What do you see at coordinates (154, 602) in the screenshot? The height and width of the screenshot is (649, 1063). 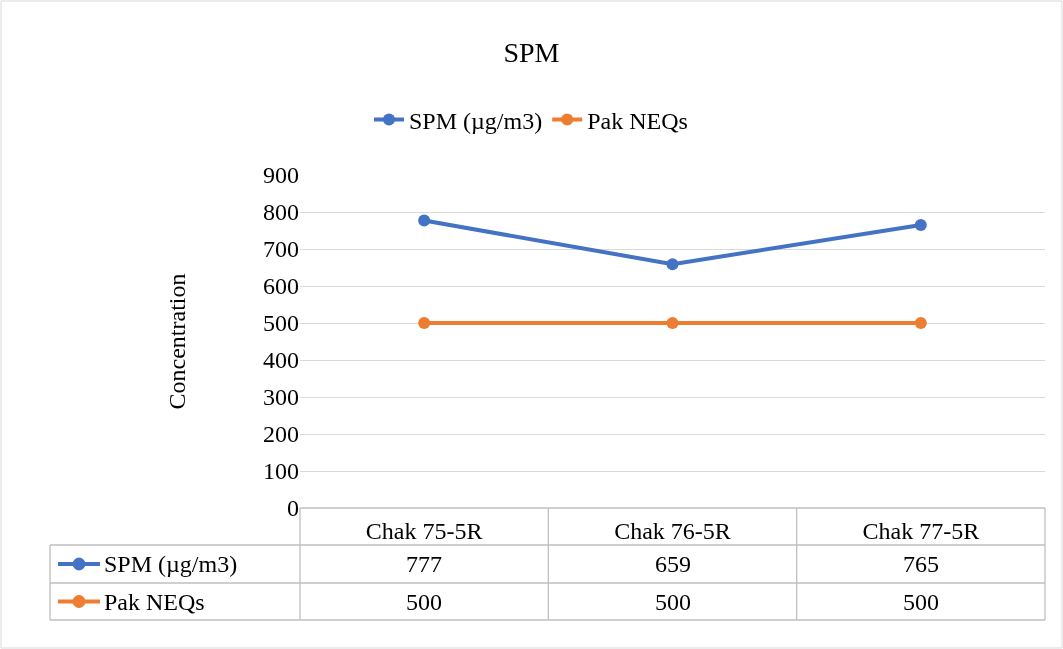 I see `text: Pak NEQs` at bounding box center [154, 602].